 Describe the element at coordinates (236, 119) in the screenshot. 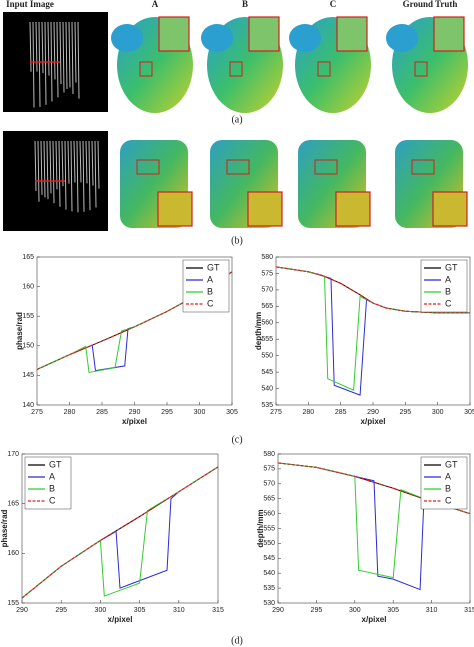

I see `panel-label: (a)` at that location.